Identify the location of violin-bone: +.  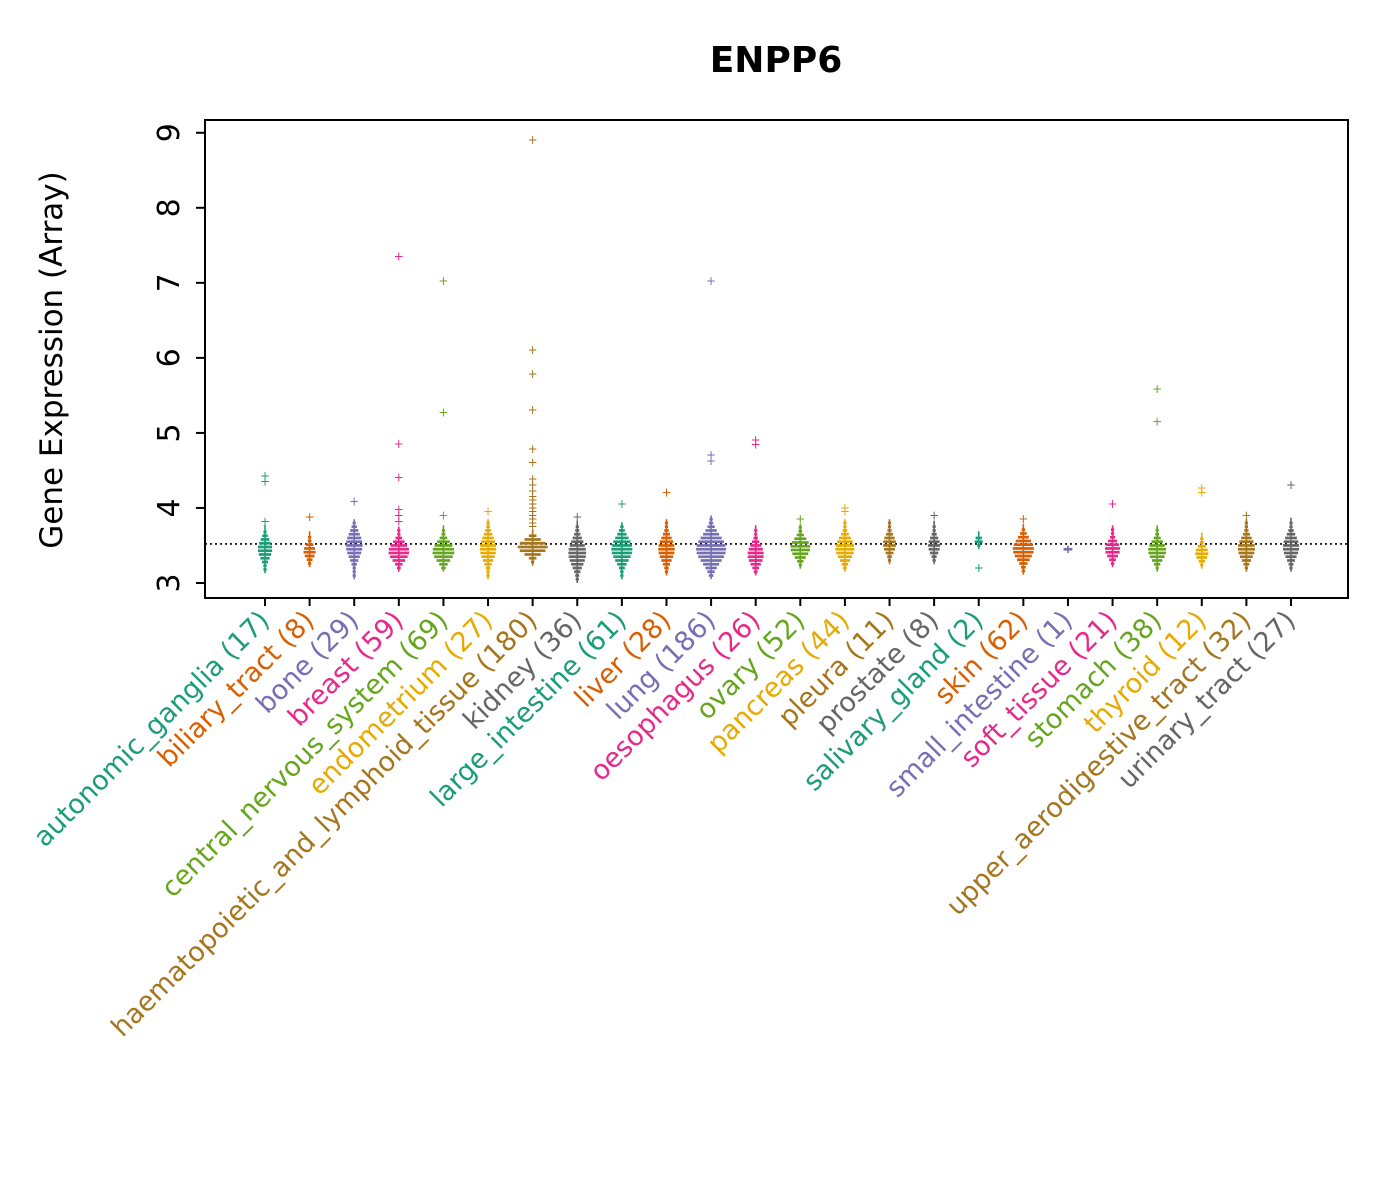
(354, 537).